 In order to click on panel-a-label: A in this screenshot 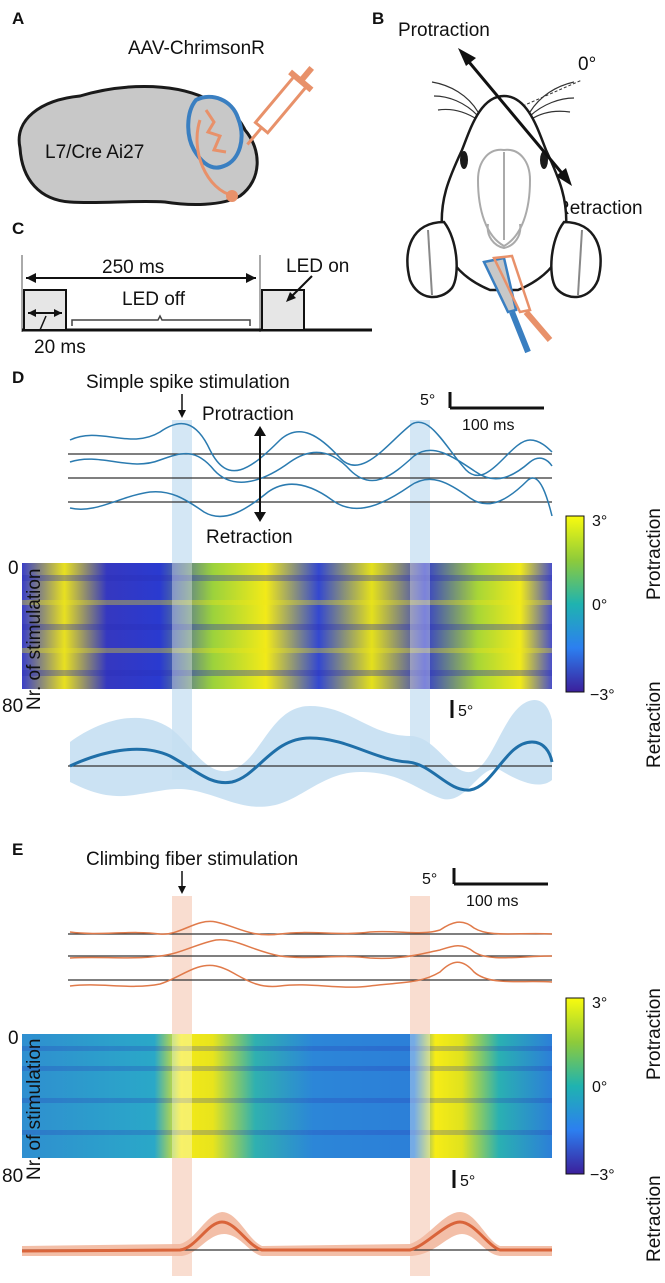, I will do `click(18, 18)`.